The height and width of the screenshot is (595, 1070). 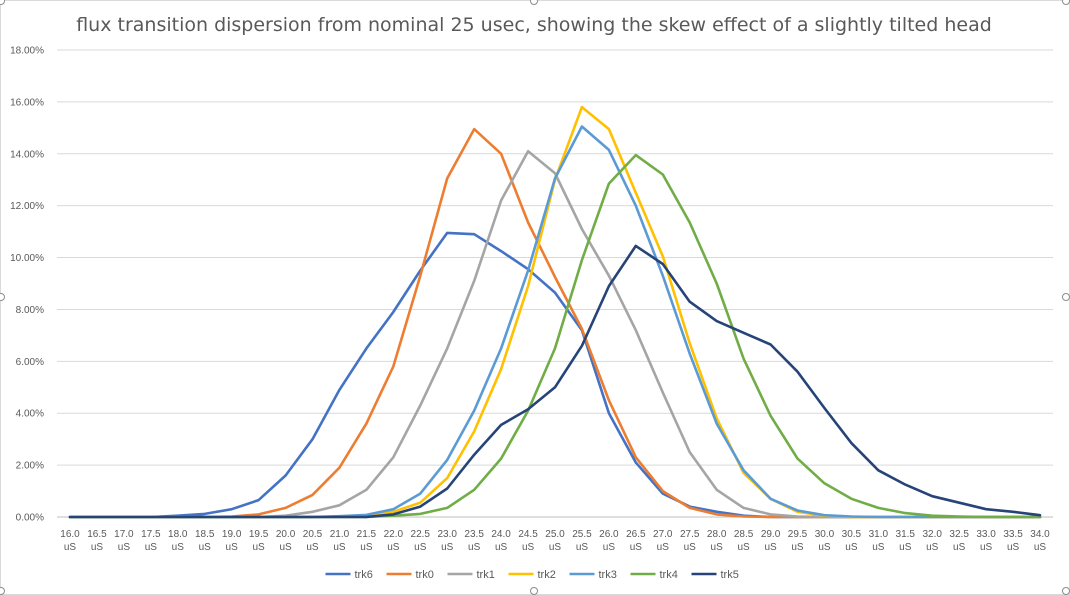 I want to click on legend-label-trk4: trk4, so click(x=669, y=575).